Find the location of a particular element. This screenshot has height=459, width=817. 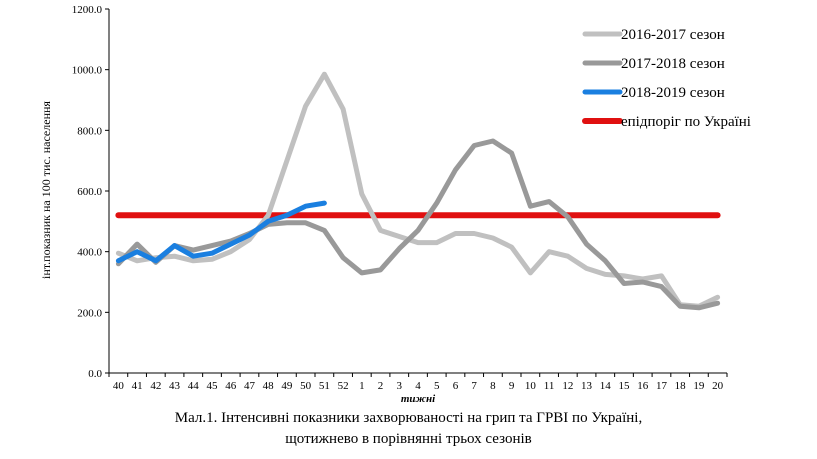

y-axis-ticks: 0.0 200.0 400.0 600.0 800.0 1000.0 1200.0 is located at coordinates (90, 192).